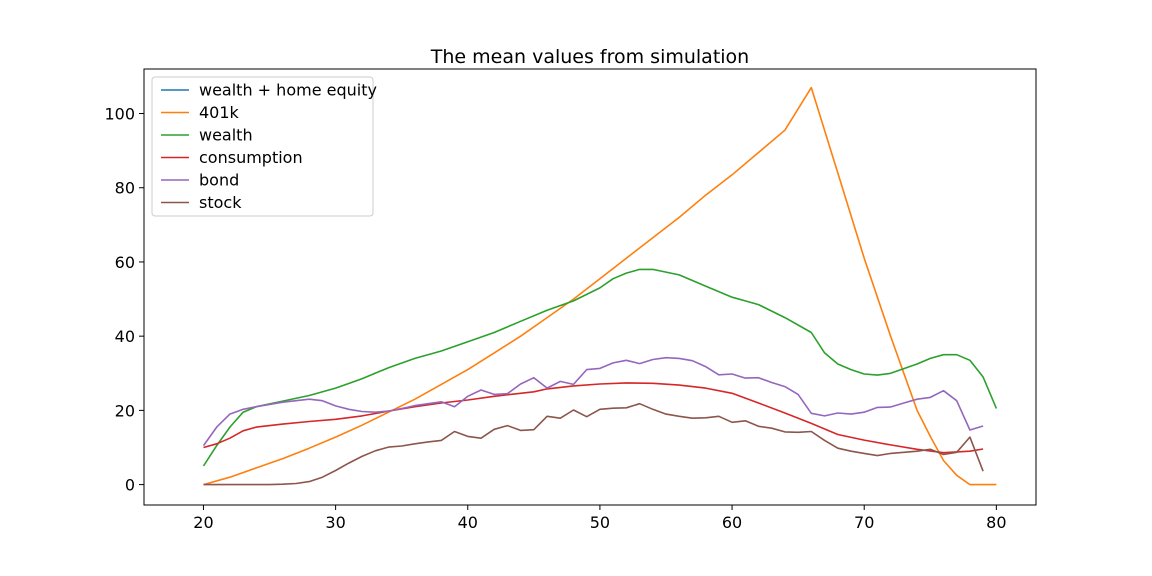  I want to click on x-tick-label: 60, so click(732, 522).